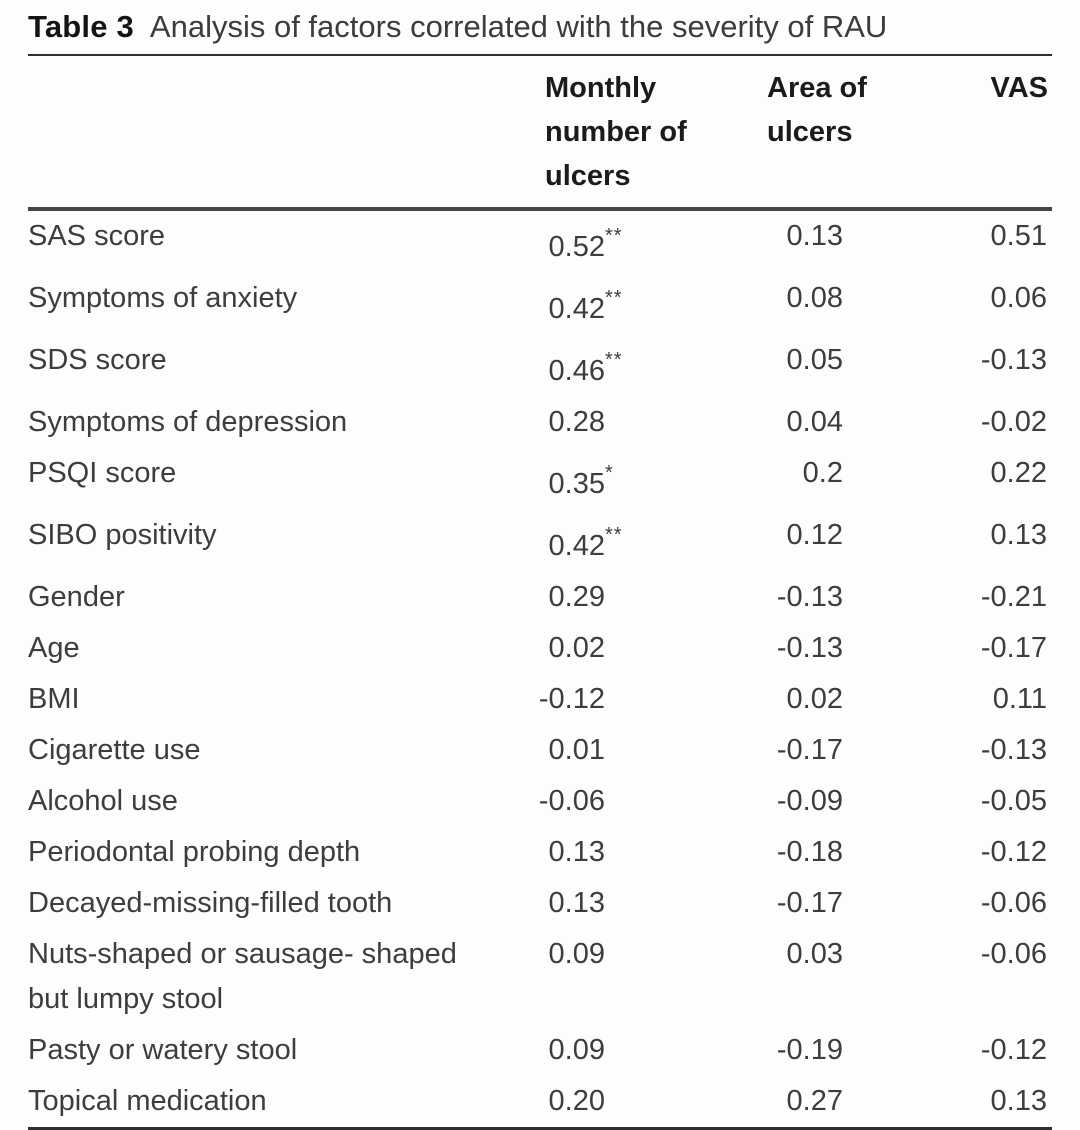 The width and height of the screenshot is (1080, 1130). What do you see at coordinates (571, 699) in the screenshot?
I see `monthly-number-value: -0.12` at bounding box center [571, 699].